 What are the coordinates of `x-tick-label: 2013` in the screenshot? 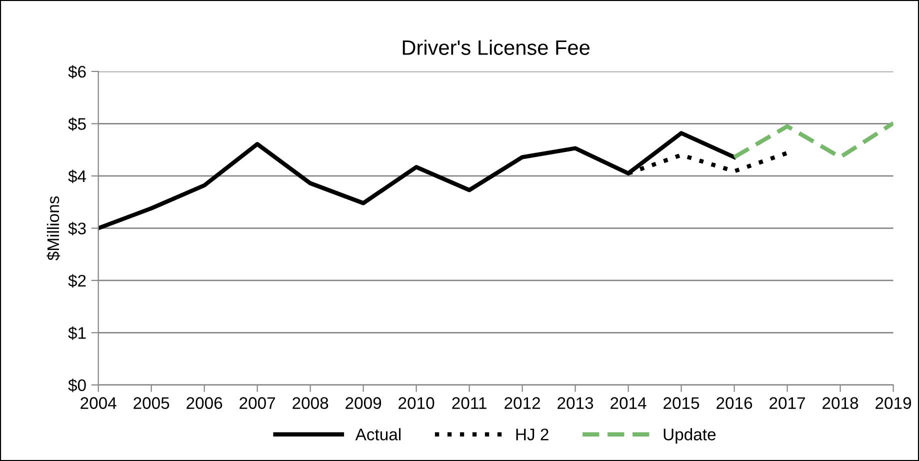 It's located at (576, 403).